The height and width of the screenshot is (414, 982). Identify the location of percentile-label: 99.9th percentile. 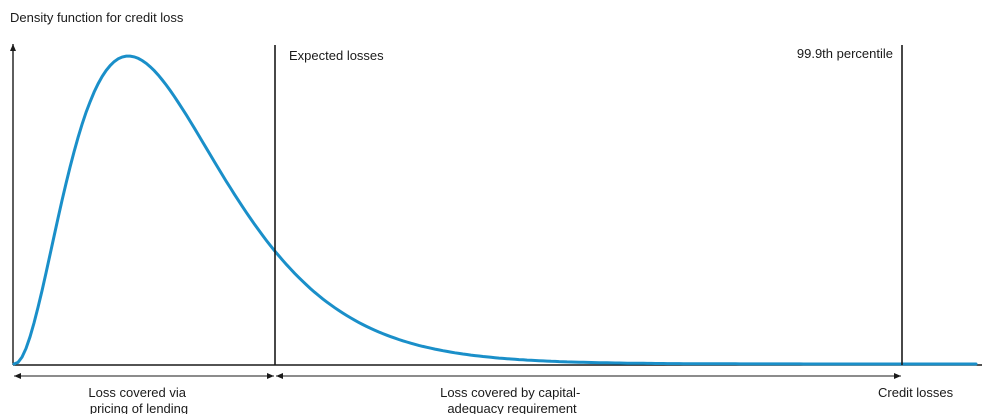
(845, 53).